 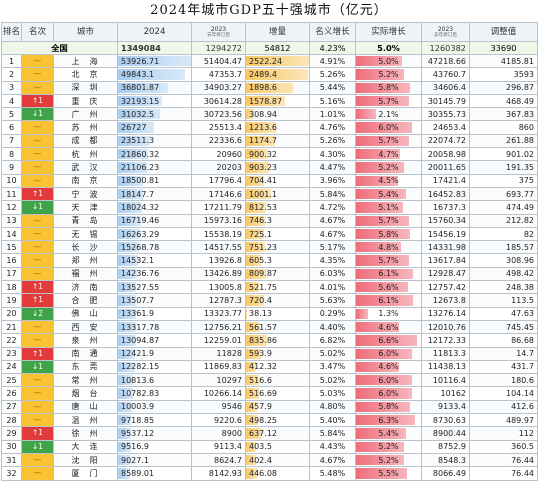 What do you see at coordinates (277, 114) in the screenshot?
I see `increase-cell: 308.94` at bounding box center [277, 114].